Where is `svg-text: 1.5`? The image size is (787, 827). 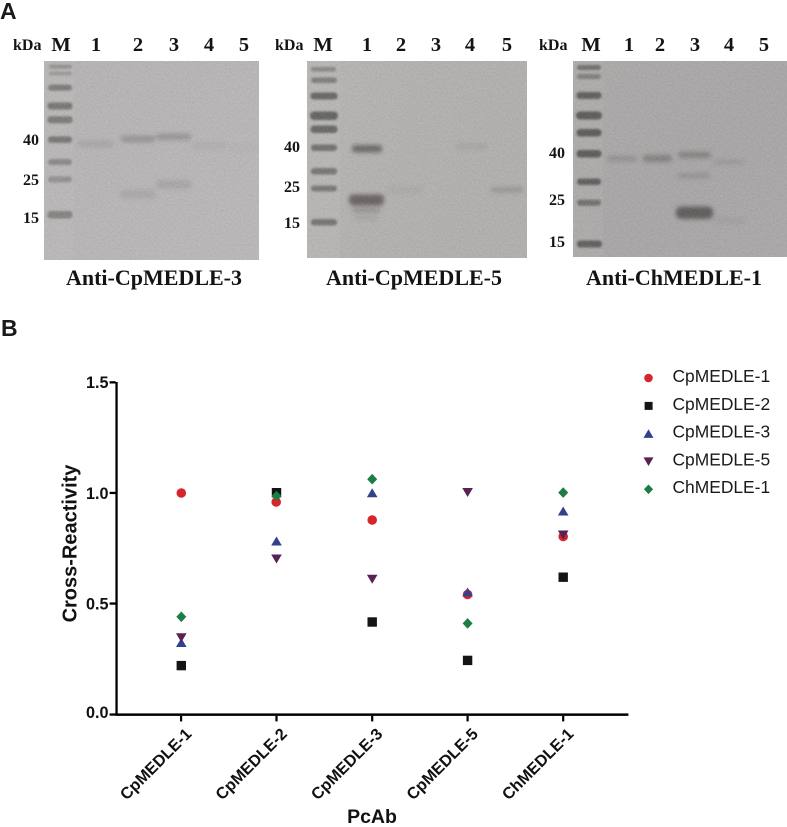 svg-text: 1.5 is located at coordinates (97, 383).